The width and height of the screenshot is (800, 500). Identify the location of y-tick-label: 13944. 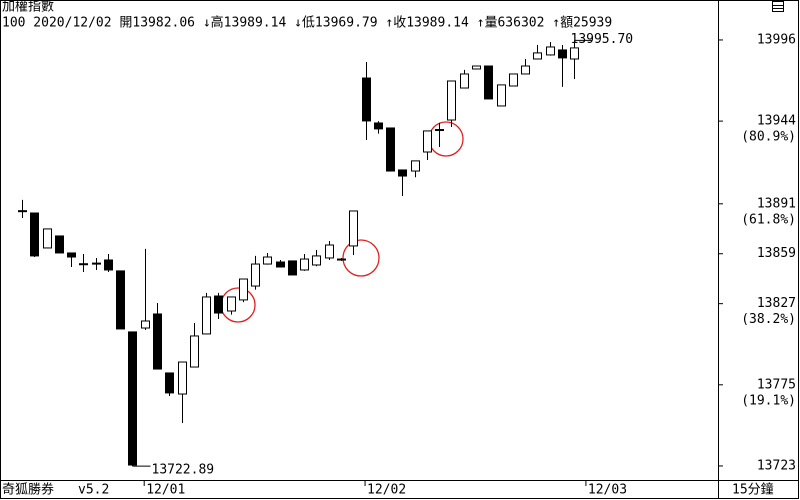
(776, 121).